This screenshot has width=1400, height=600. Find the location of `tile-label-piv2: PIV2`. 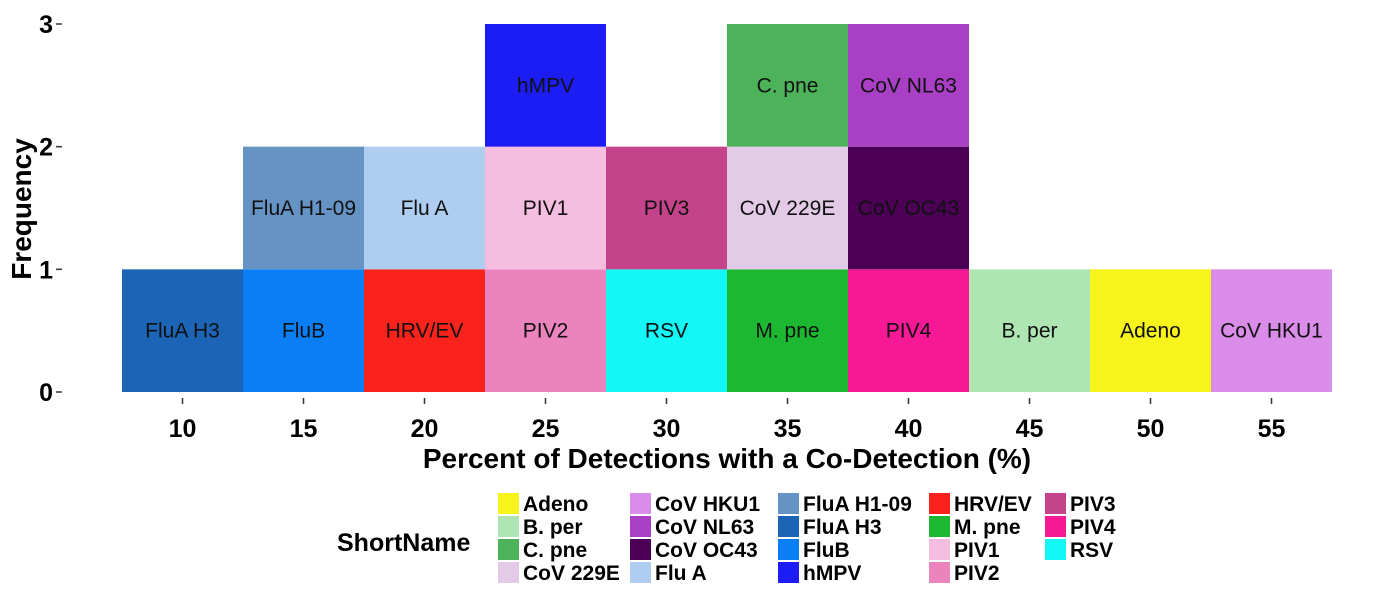

tile-label-piv2: PIV2 is located at coordinates (546, 331).